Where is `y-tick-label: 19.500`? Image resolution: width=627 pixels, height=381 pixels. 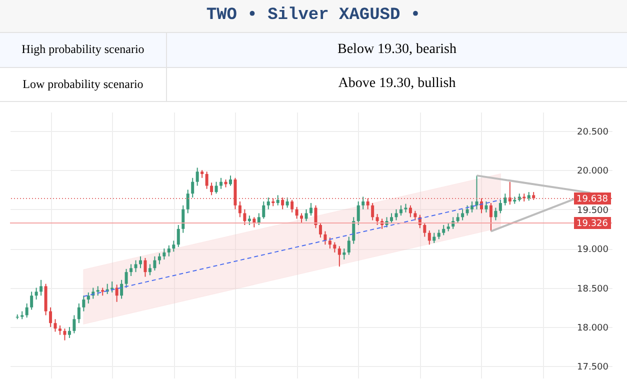
y-tick-label: 19.500 is located at coordinates (593, 211).